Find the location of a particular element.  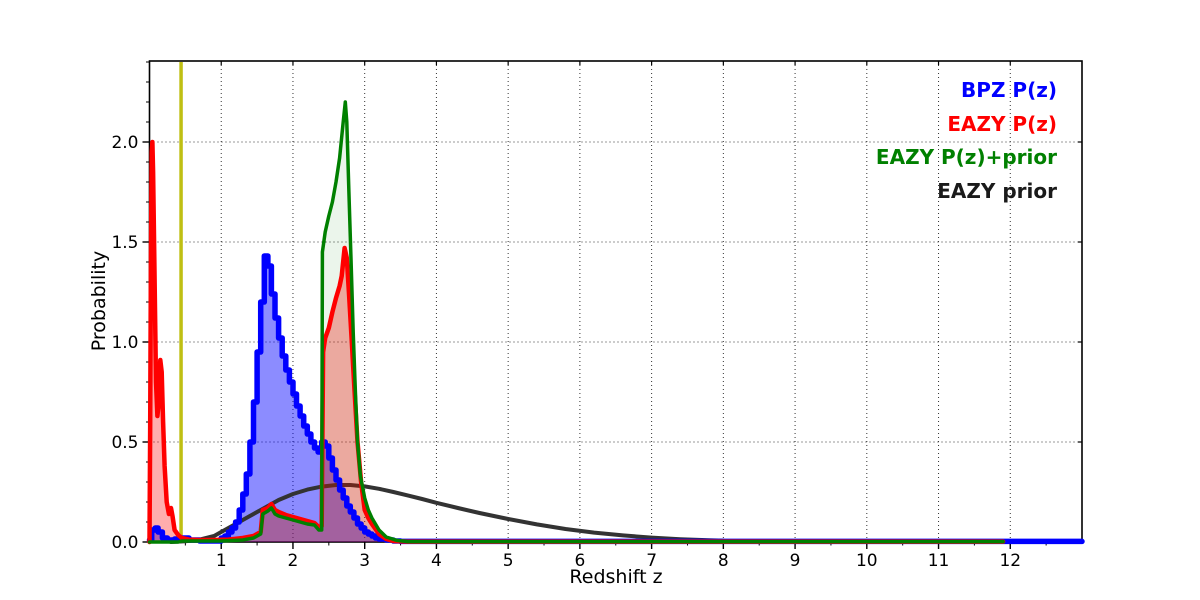

y-tick-label: 0.5 is located at coordinates (124, 443).